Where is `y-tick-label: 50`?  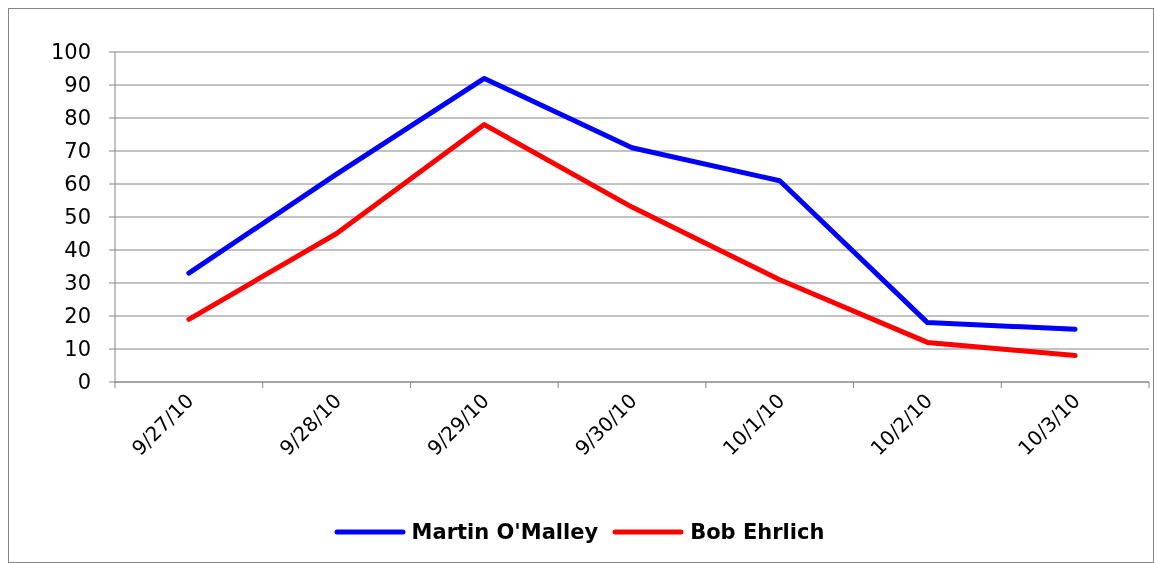
y-tick-label: 50 is located at coordinates (77, 217).